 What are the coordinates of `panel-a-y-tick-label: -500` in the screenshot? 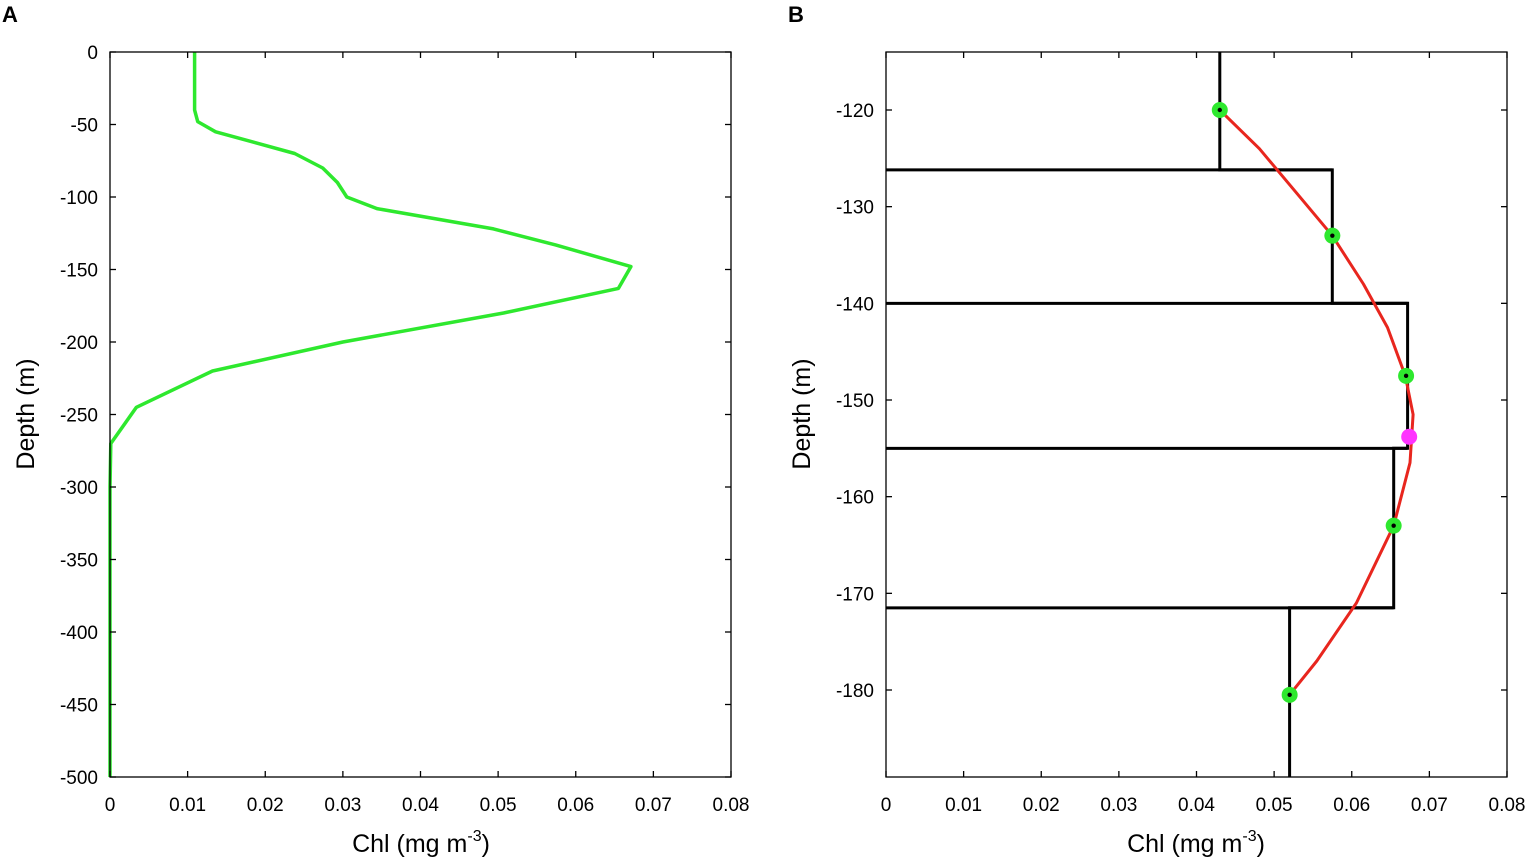 It's located at (79, 778).